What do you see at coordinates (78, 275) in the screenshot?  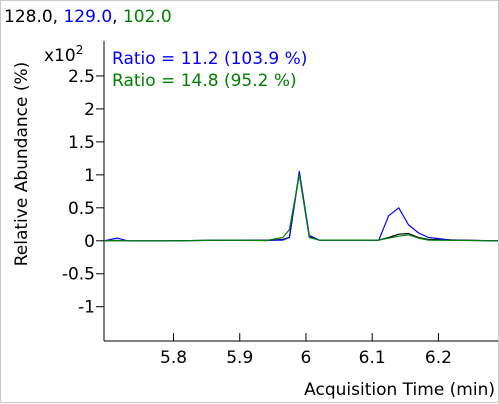 I see `y-tick-label: -0.5` at bounding box center [78, 275].